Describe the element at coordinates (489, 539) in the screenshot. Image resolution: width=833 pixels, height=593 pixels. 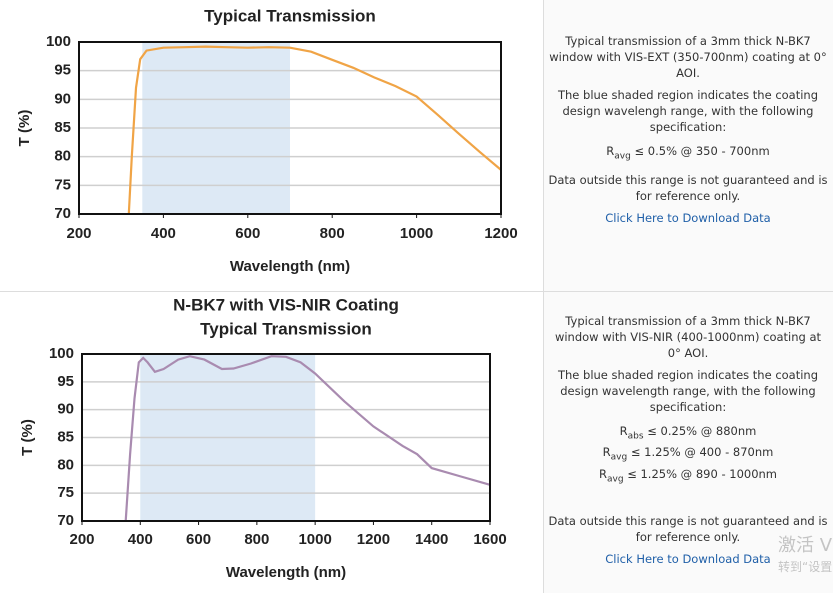
I see `x-tick-label: 1600` at that location.